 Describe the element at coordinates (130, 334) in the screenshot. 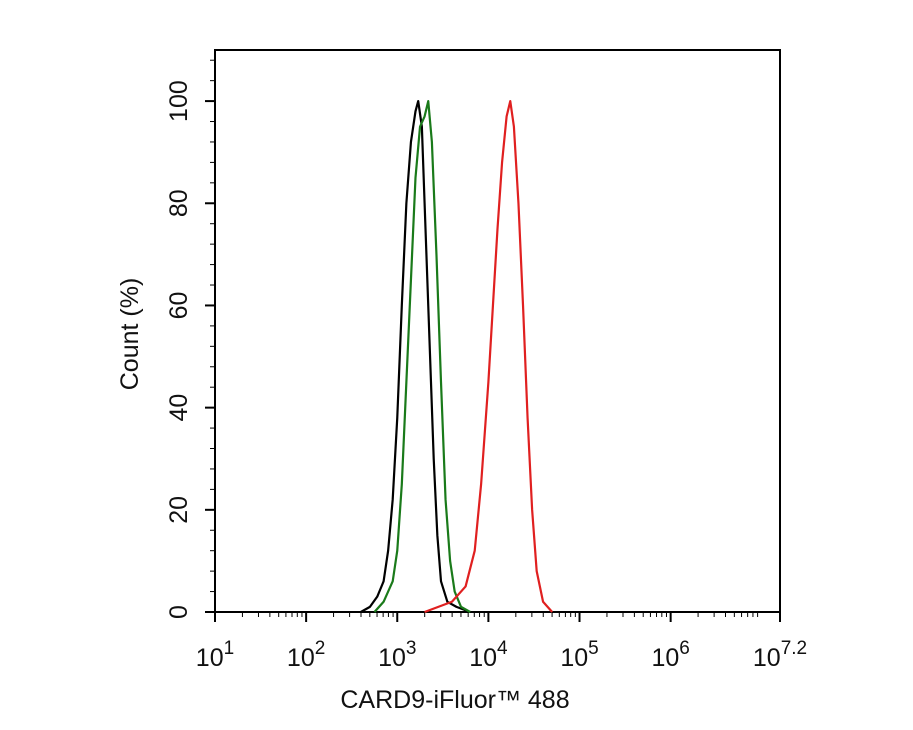

I see `y-axis-label: Count (%)` at that location.